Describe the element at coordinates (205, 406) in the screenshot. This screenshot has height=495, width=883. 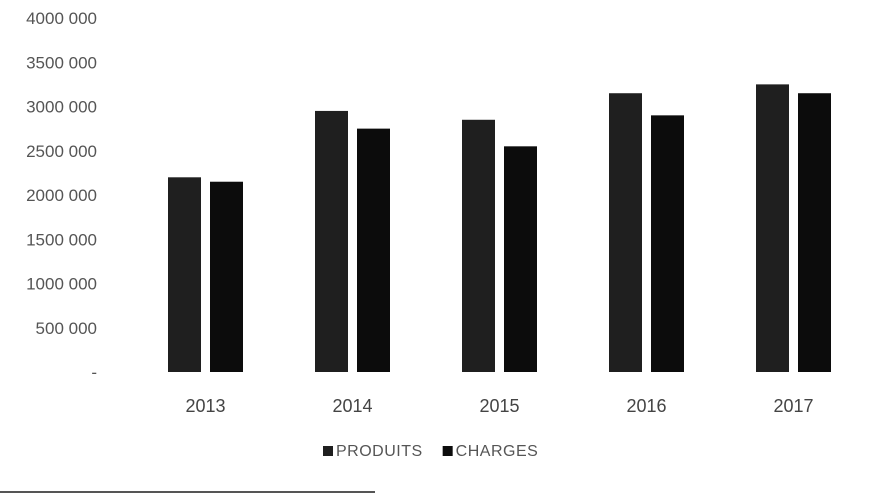
I see `x-tick-label: 2013` at that location.